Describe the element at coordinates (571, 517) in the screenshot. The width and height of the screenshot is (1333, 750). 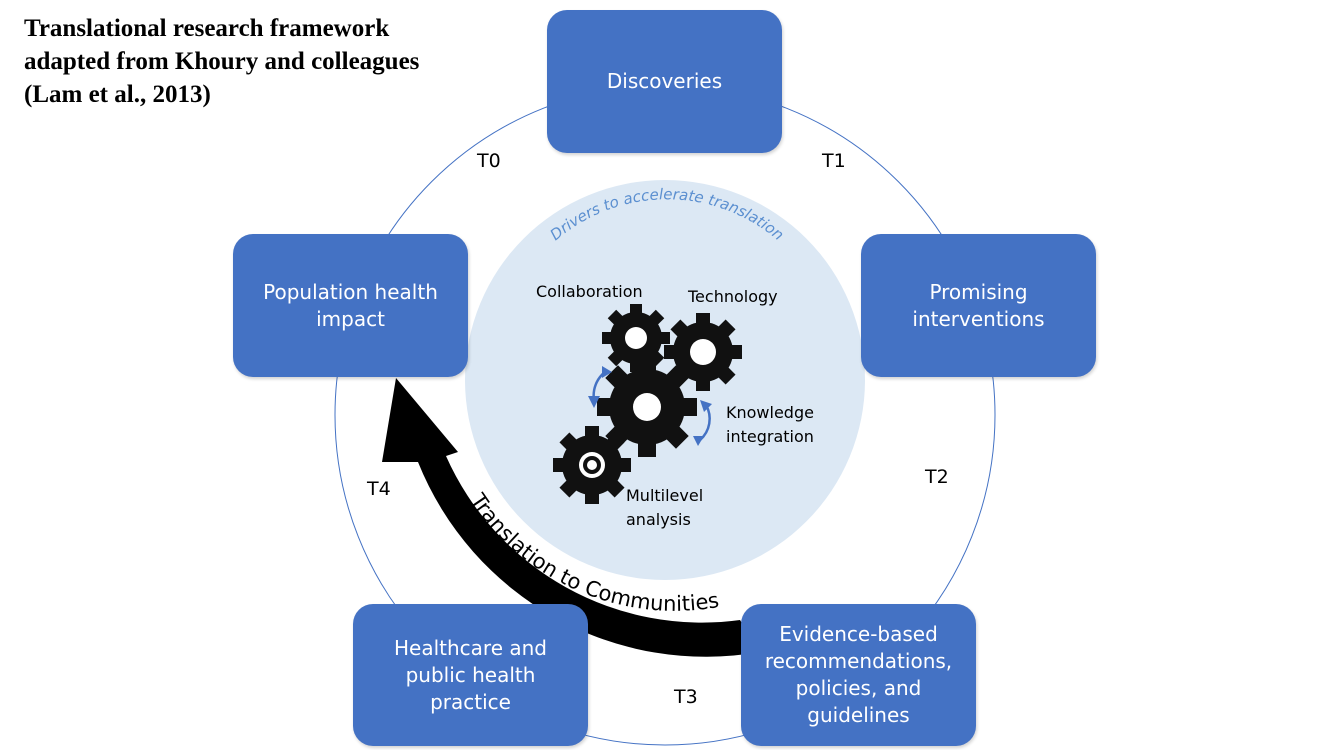
I see `translation-arrow` at that location.